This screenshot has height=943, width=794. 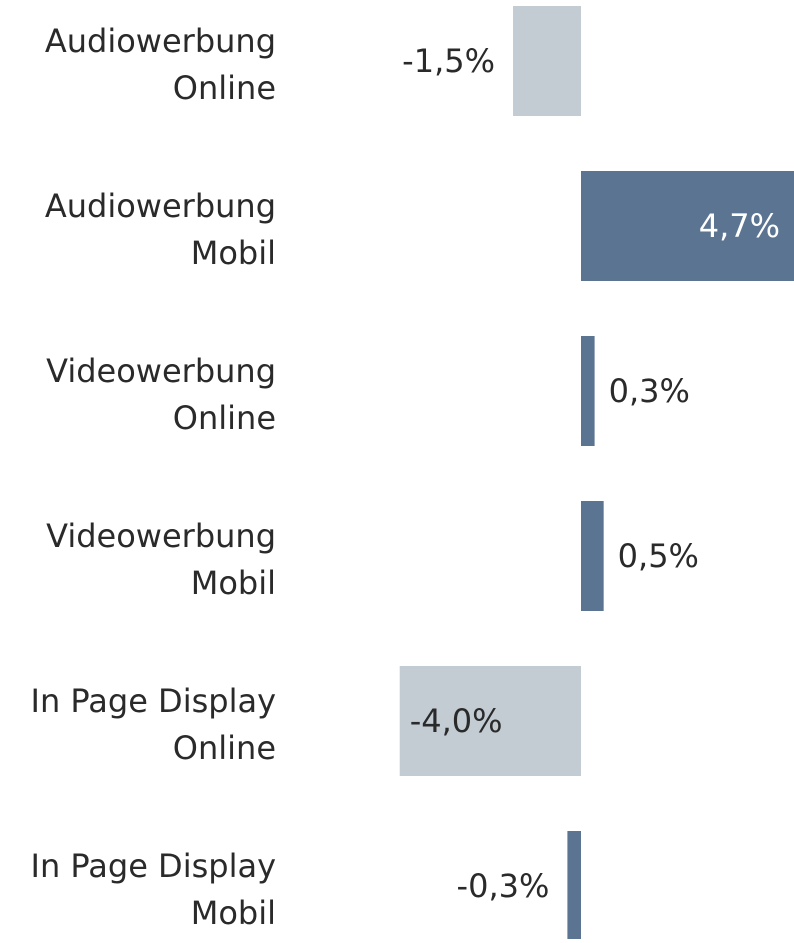 What do you see at coordinates (448, 61) in the screenshot?
I see `value-label: -1,5%` at bounding box center [448, 61].